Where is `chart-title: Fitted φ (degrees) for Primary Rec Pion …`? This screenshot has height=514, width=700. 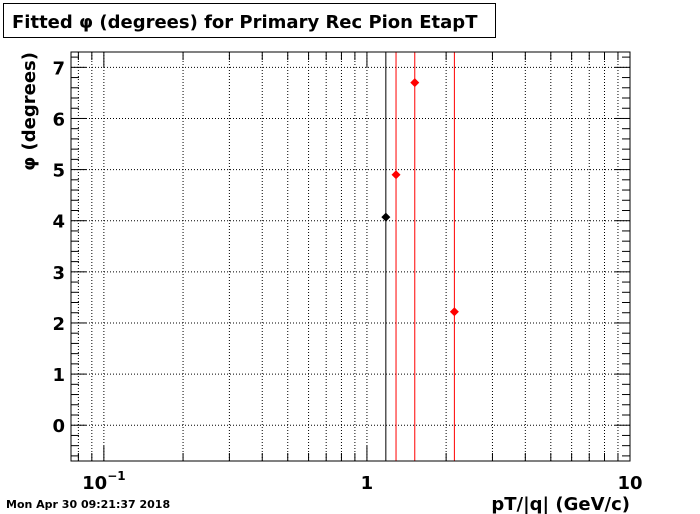 chart-title: Fitted φ (degrees) for Primary Rec Pion … is located at coordinates (245, 22).